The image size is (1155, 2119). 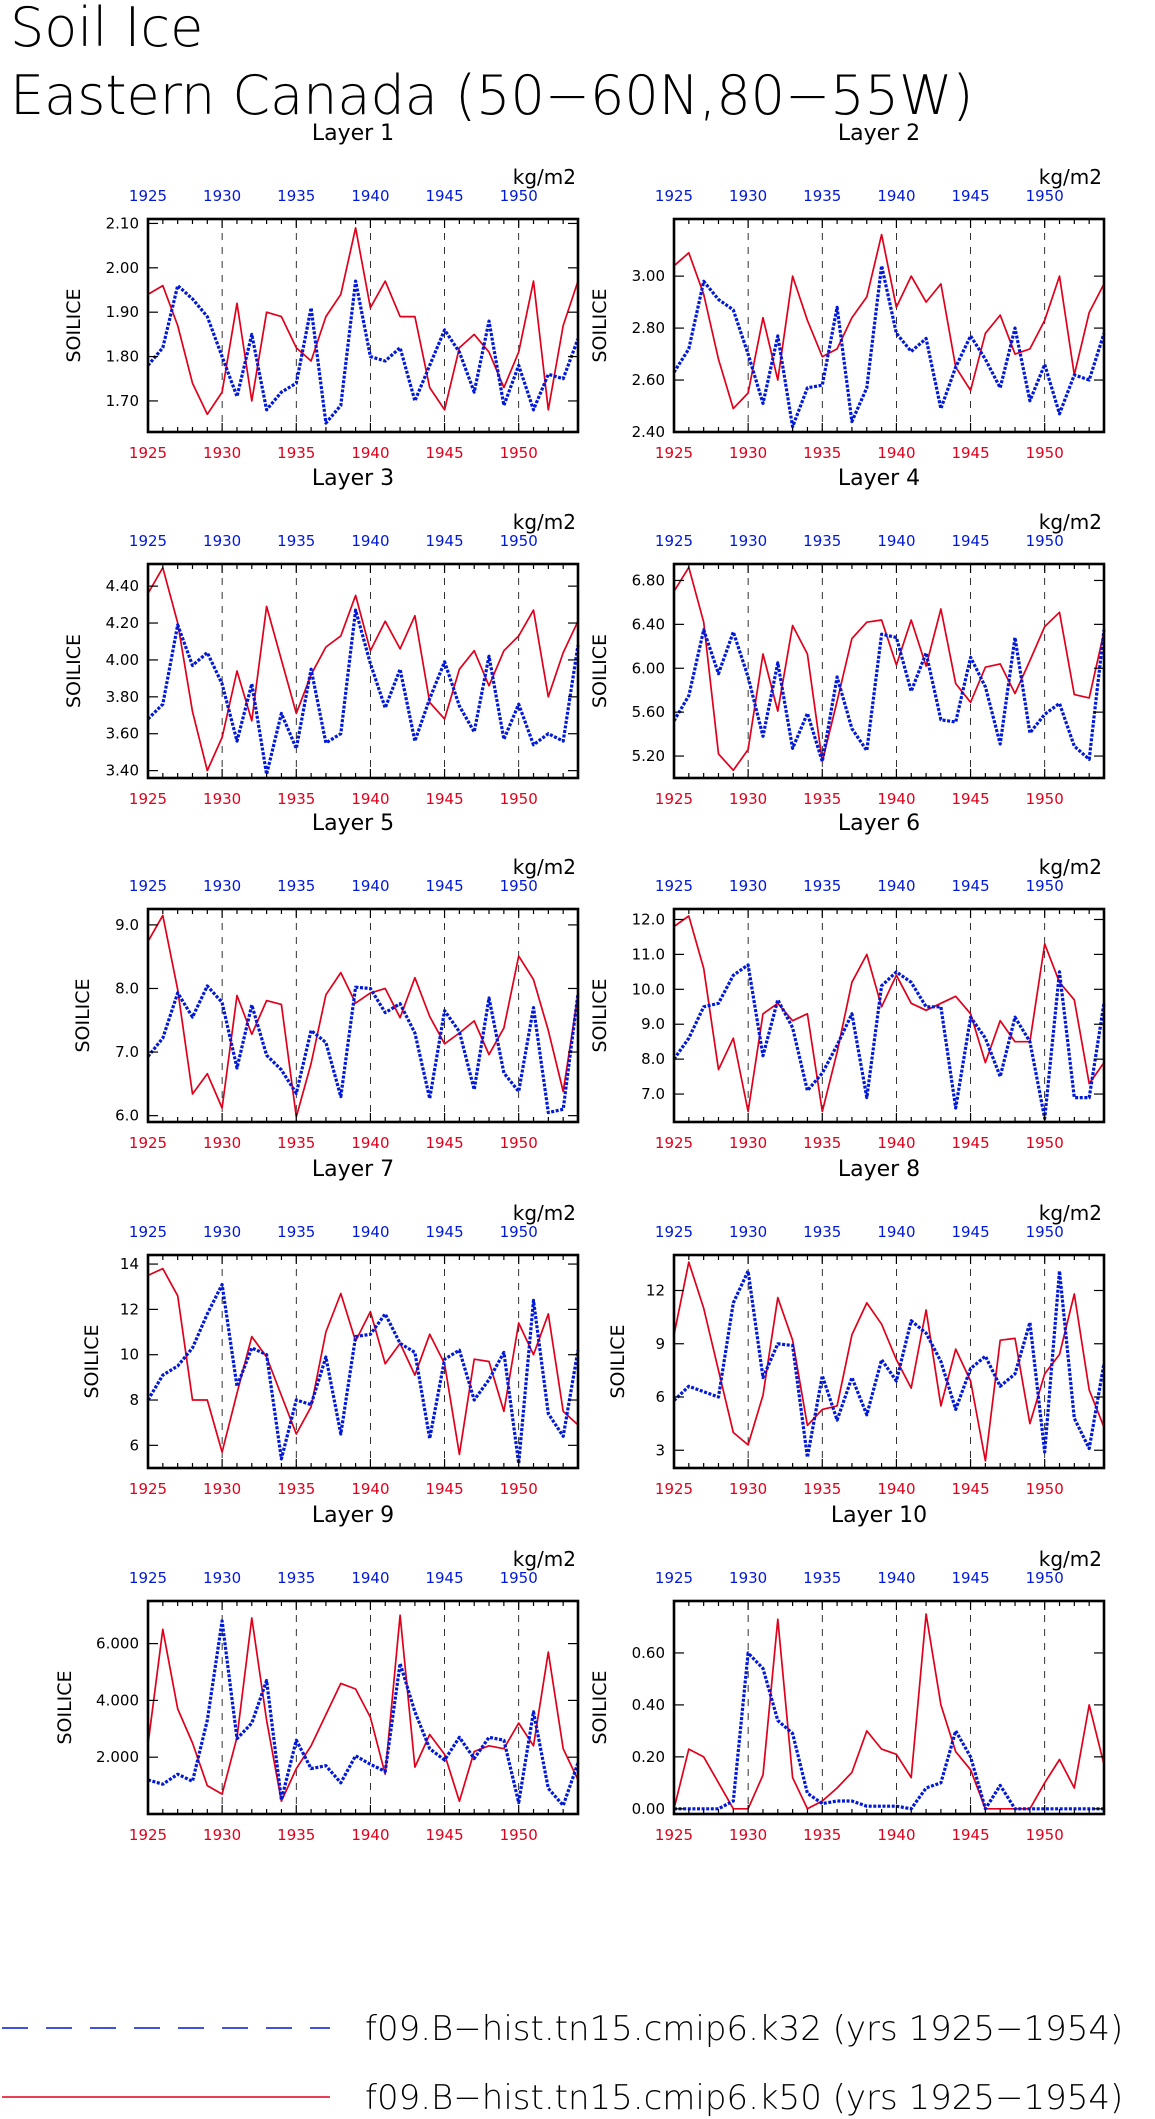 What do you see at coordinates (129, 1355) in the screenshot?
I see `y-tick-label: 10` at bounding box center [129, 1355].